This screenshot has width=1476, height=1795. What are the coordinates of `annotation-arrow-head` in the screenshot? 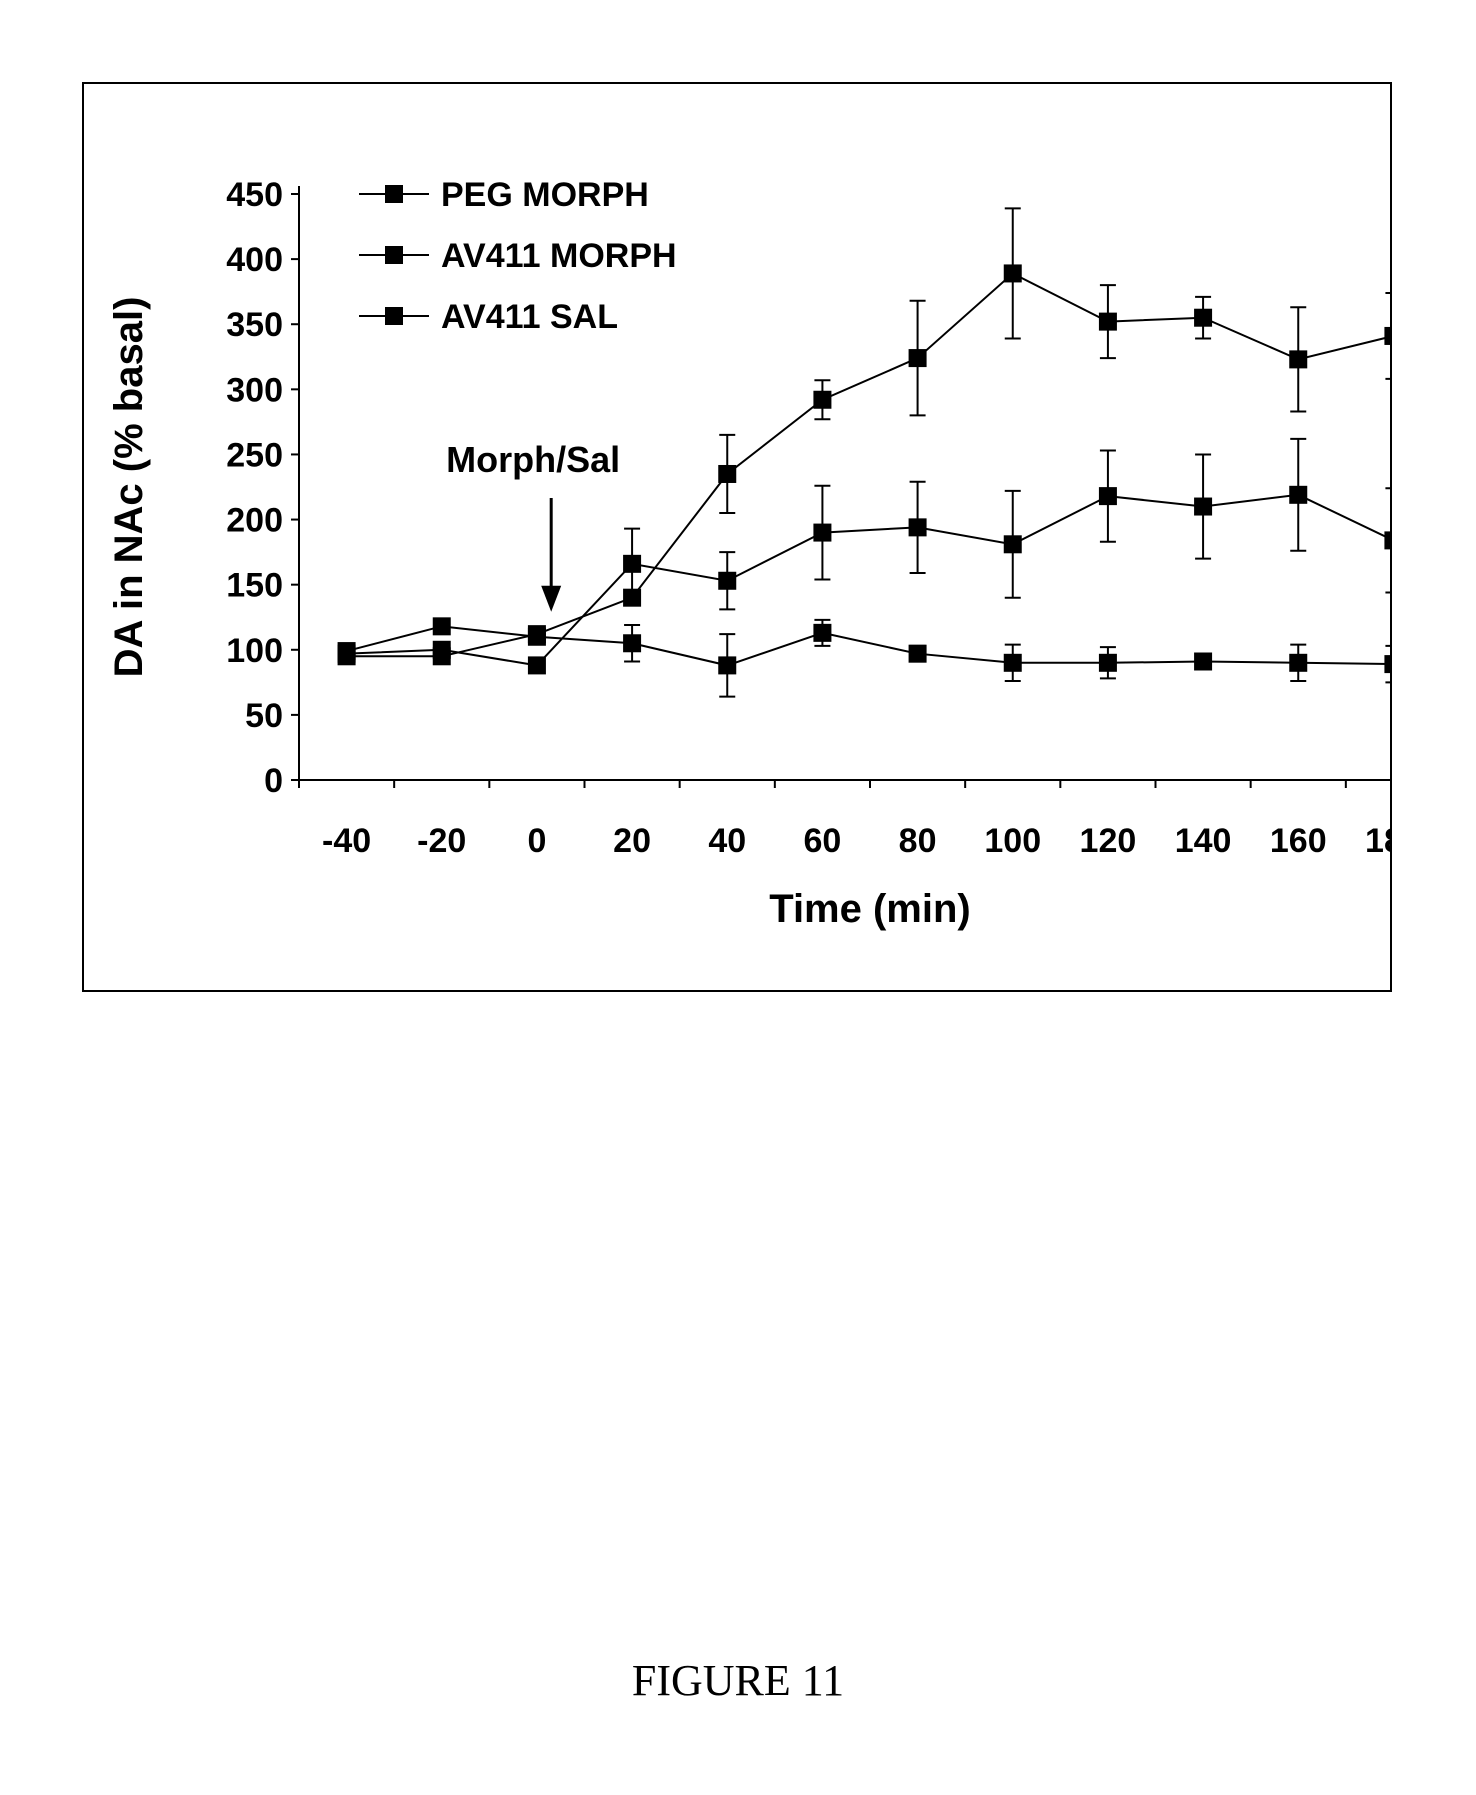 It's located at (551, 598).